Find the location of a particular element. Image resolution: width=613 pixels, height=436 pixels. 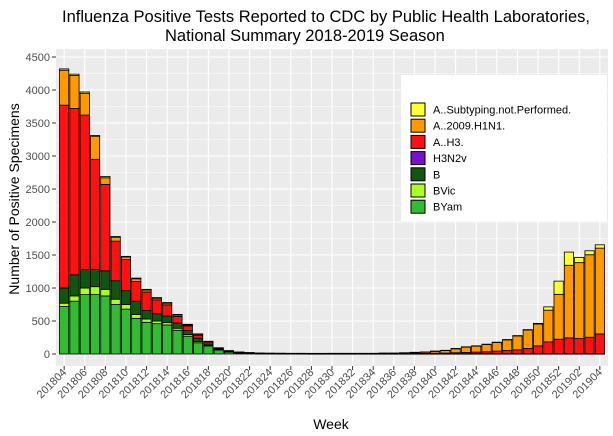

legend-label: A..2009.H1N1. is located at coordinates (469, 127).